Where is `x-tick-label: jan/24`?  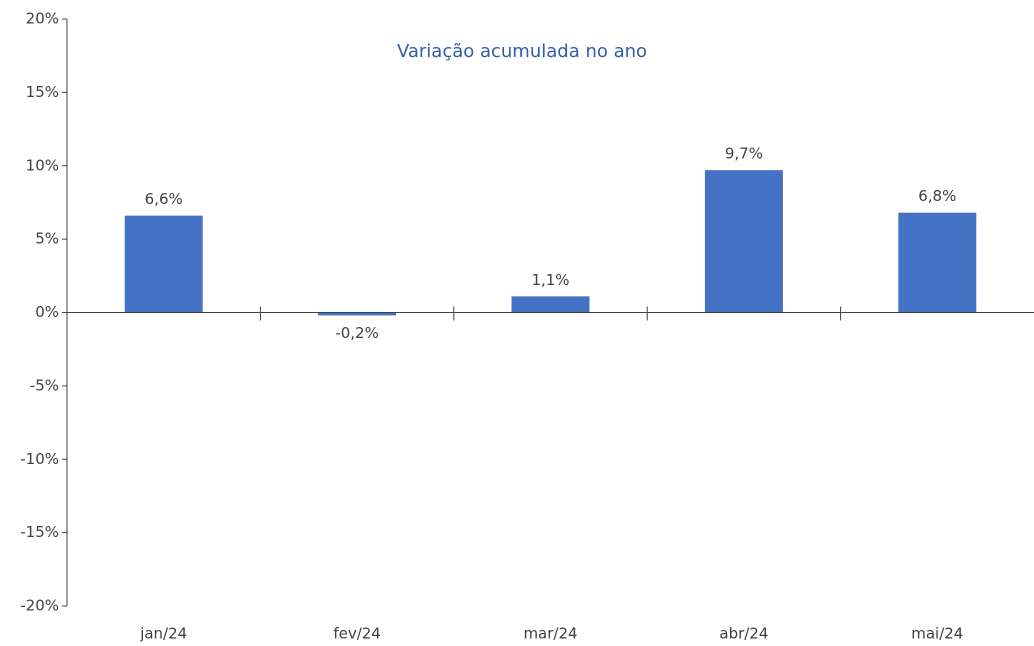 x-tick-label: jan/24 is located at coordinates (163, 634).